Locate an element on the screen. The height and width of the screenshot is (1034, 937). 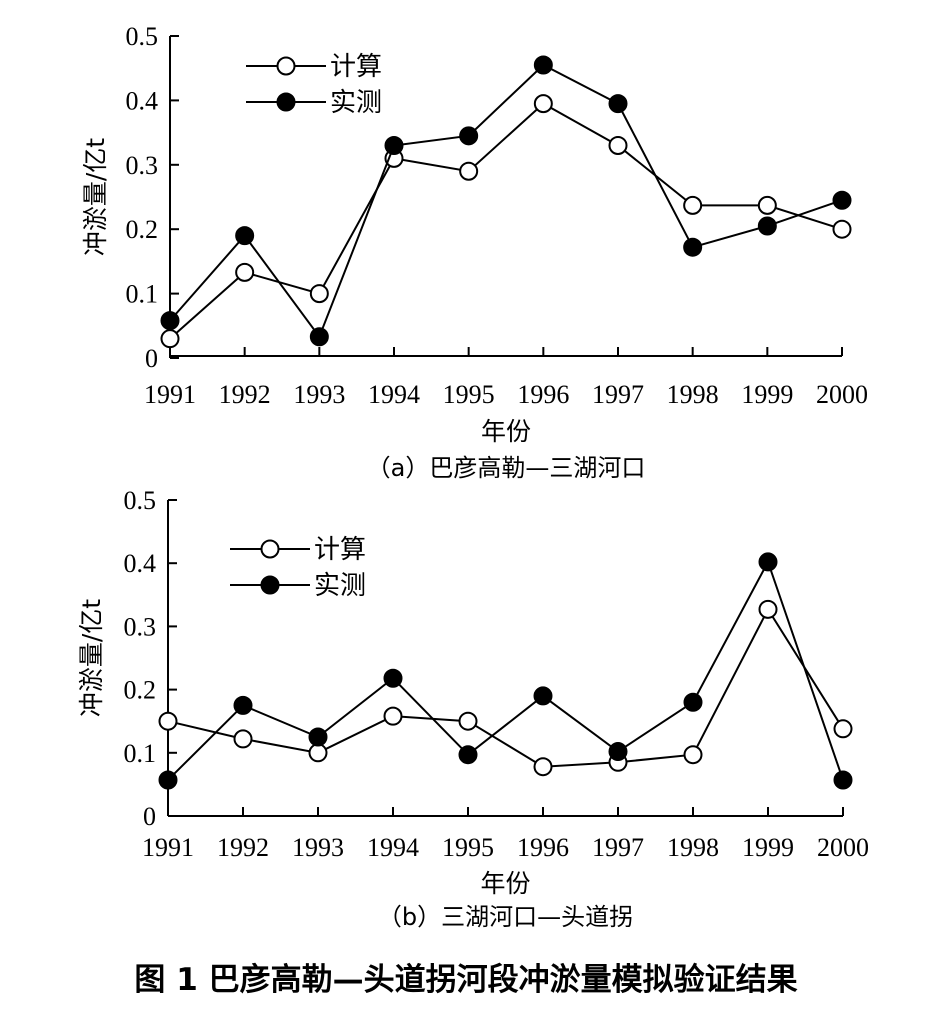
series-line-计算 is located at coordinates (505, 687).